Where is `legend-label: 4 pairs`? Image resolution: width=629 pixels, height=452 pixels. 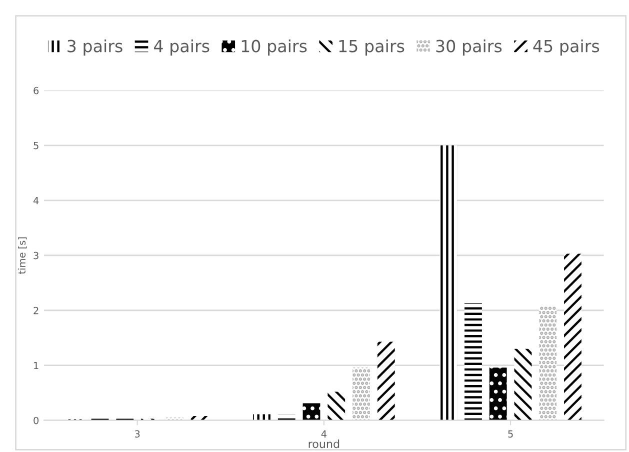 legend-label: 4 pairs is located at coordinates (182, 47).